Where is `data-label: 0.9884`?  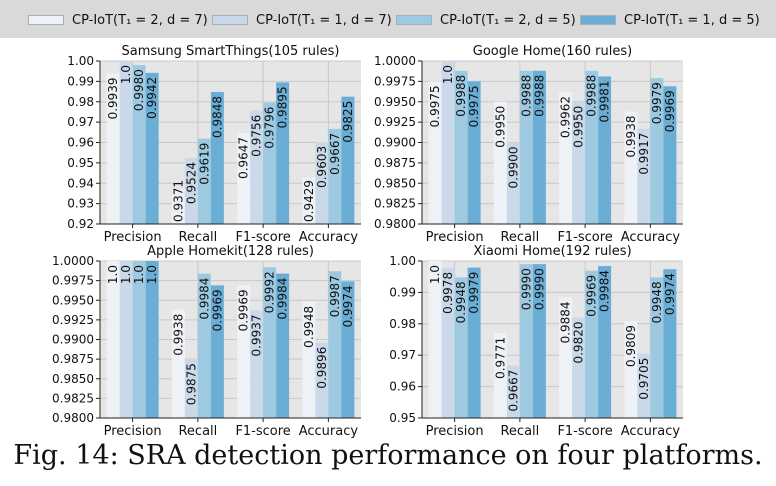
data-label: 0.9884 is located at coordinates (566, 322).